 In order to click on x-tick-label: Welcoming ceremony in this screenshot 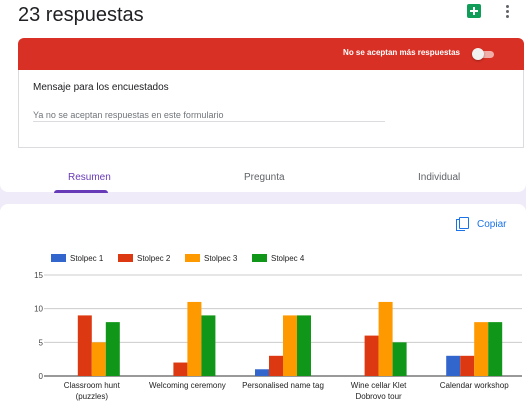, I will do `click(187, 385)`.